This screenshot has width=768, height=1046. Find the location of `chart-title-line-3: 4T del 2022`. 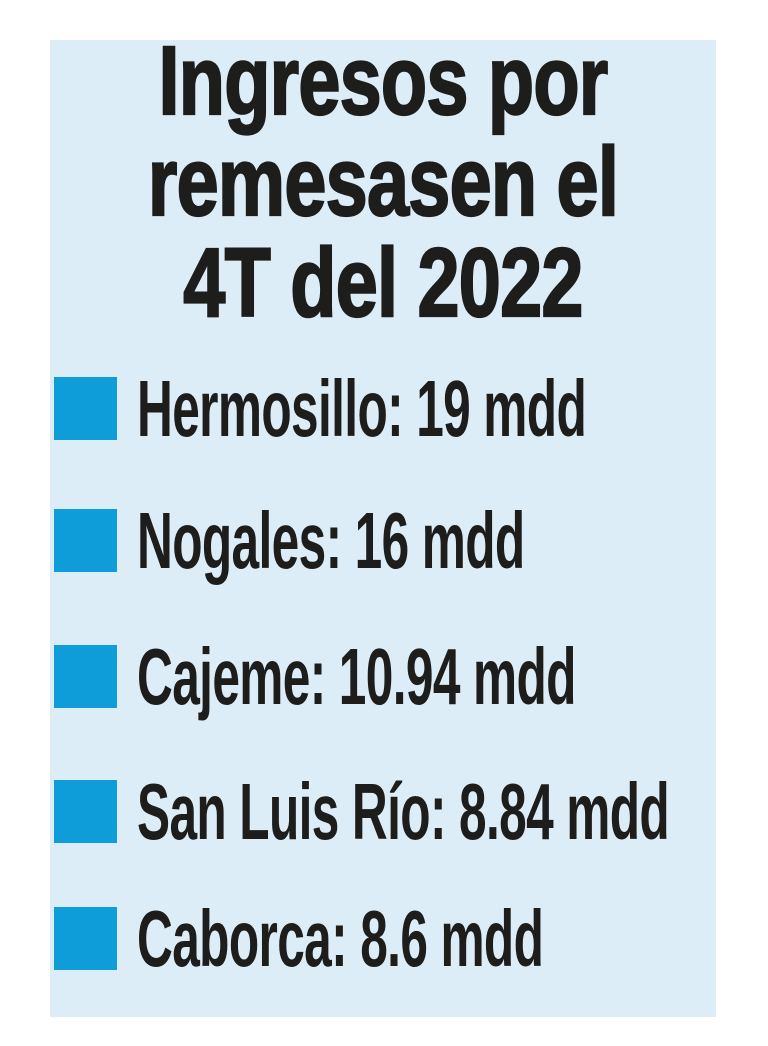

chart-title-line-3: 4T del 2022 is located at coordinates (383, 282).